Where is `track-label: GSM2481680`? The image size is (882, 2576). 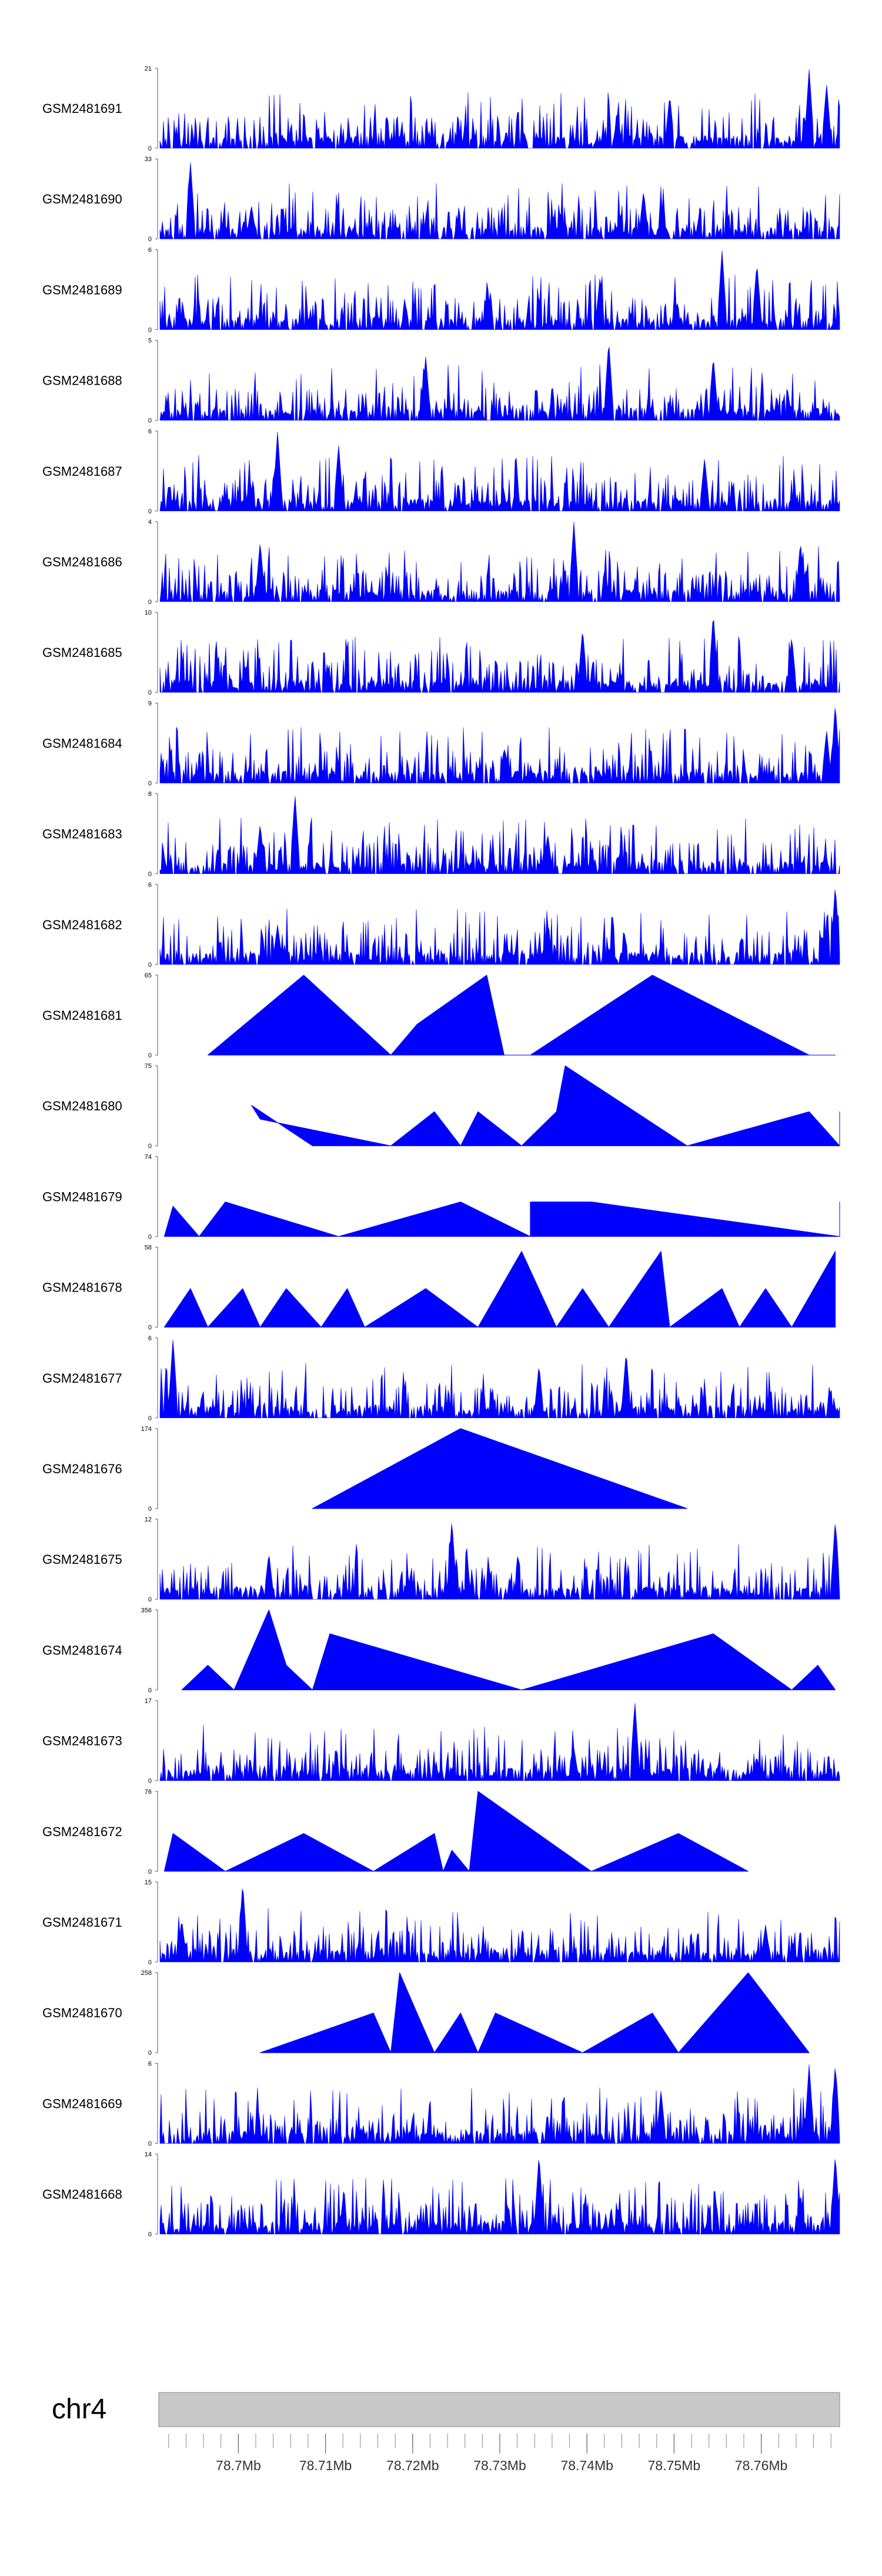 track-label: GSM2481680 is located at coordinates (82, 1106).